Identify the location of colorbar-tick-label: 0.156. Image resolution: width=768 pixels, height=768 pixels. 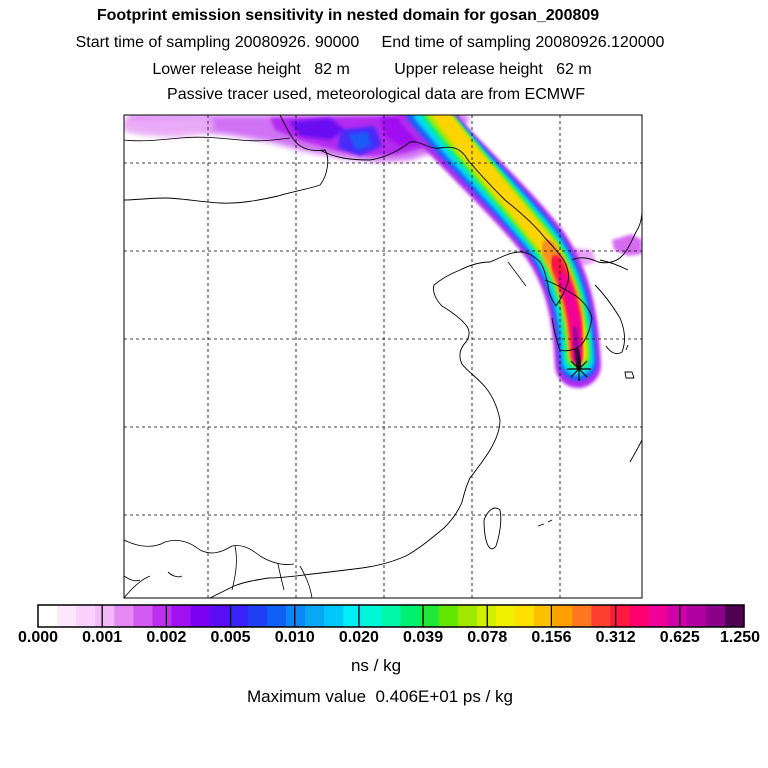
(551, 637).